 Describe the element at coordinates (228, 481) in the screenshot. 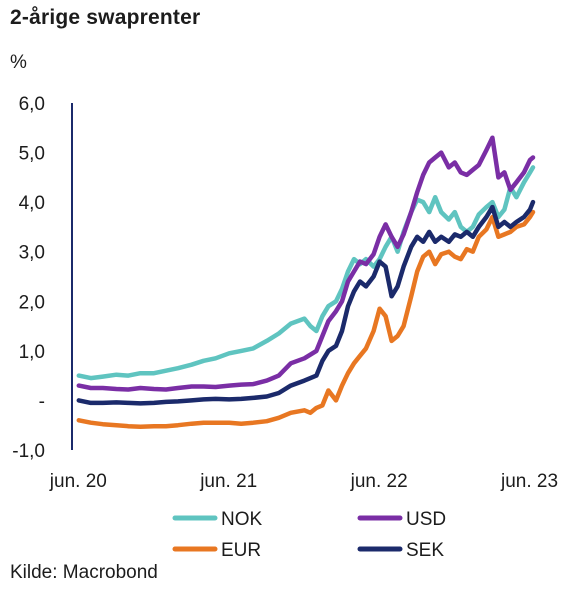

I see `x-tick-label: jun. 21` at that location.